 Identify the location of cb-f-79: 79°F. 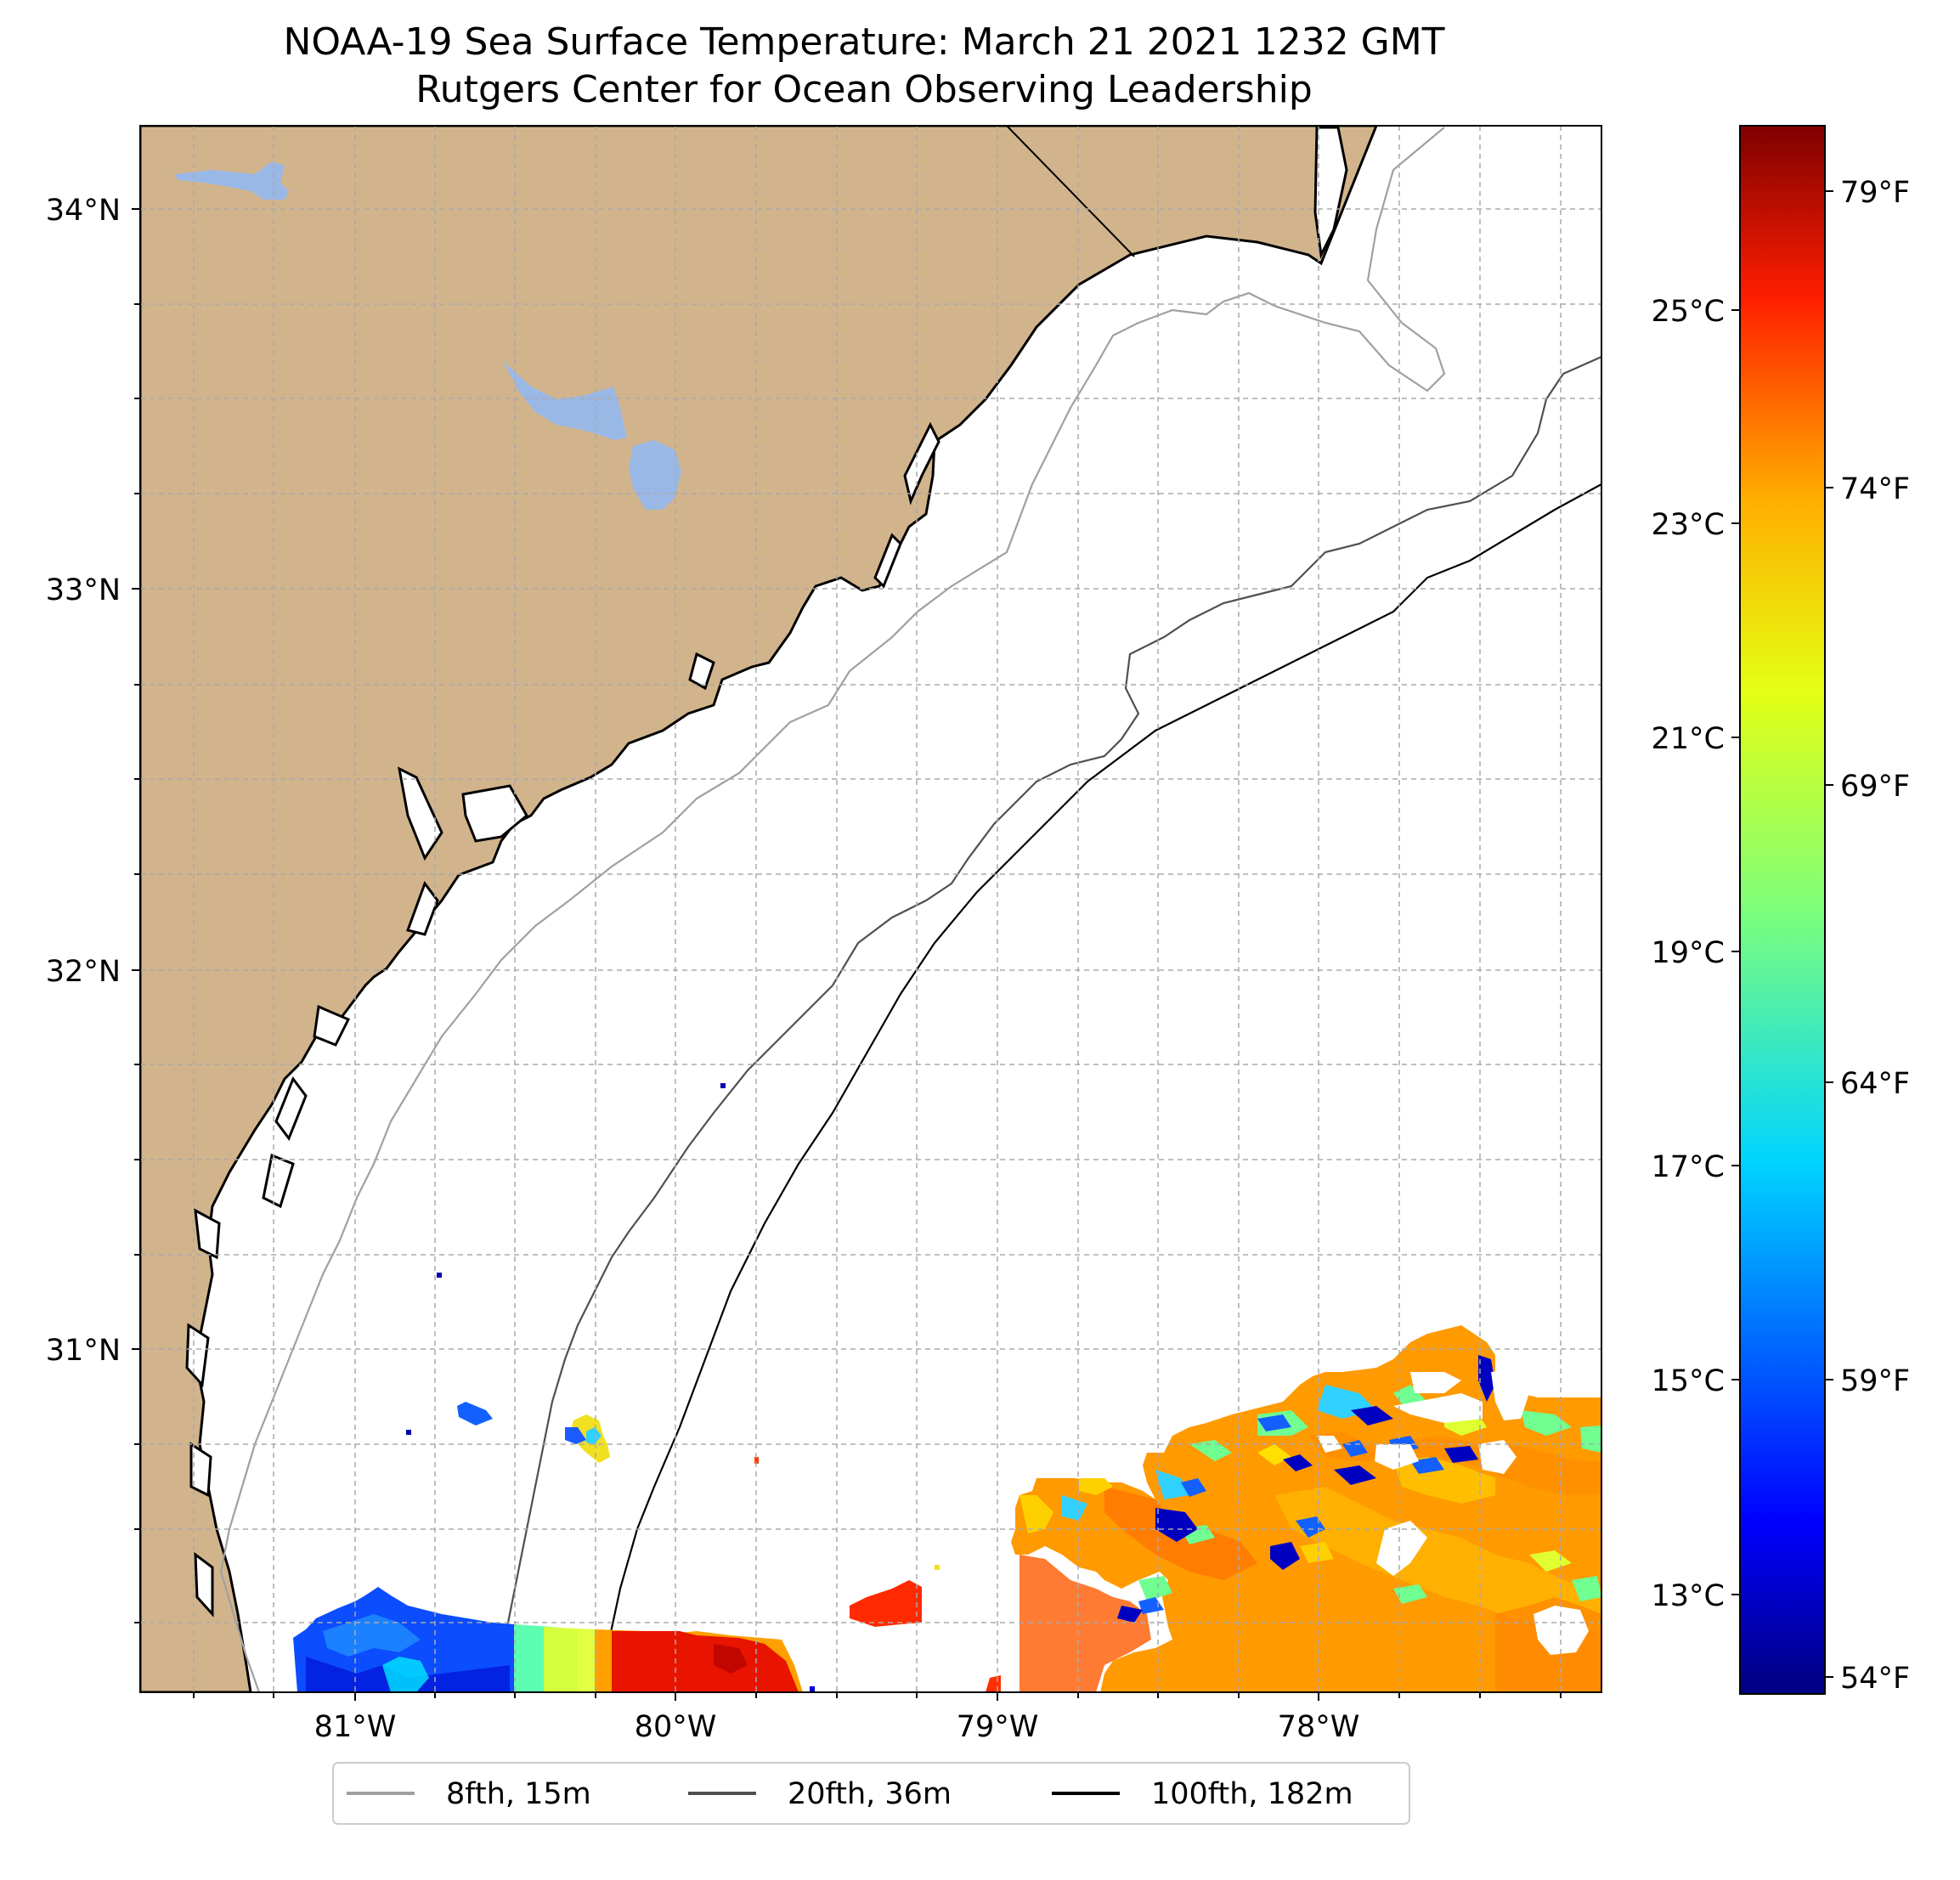
(1875, 193).